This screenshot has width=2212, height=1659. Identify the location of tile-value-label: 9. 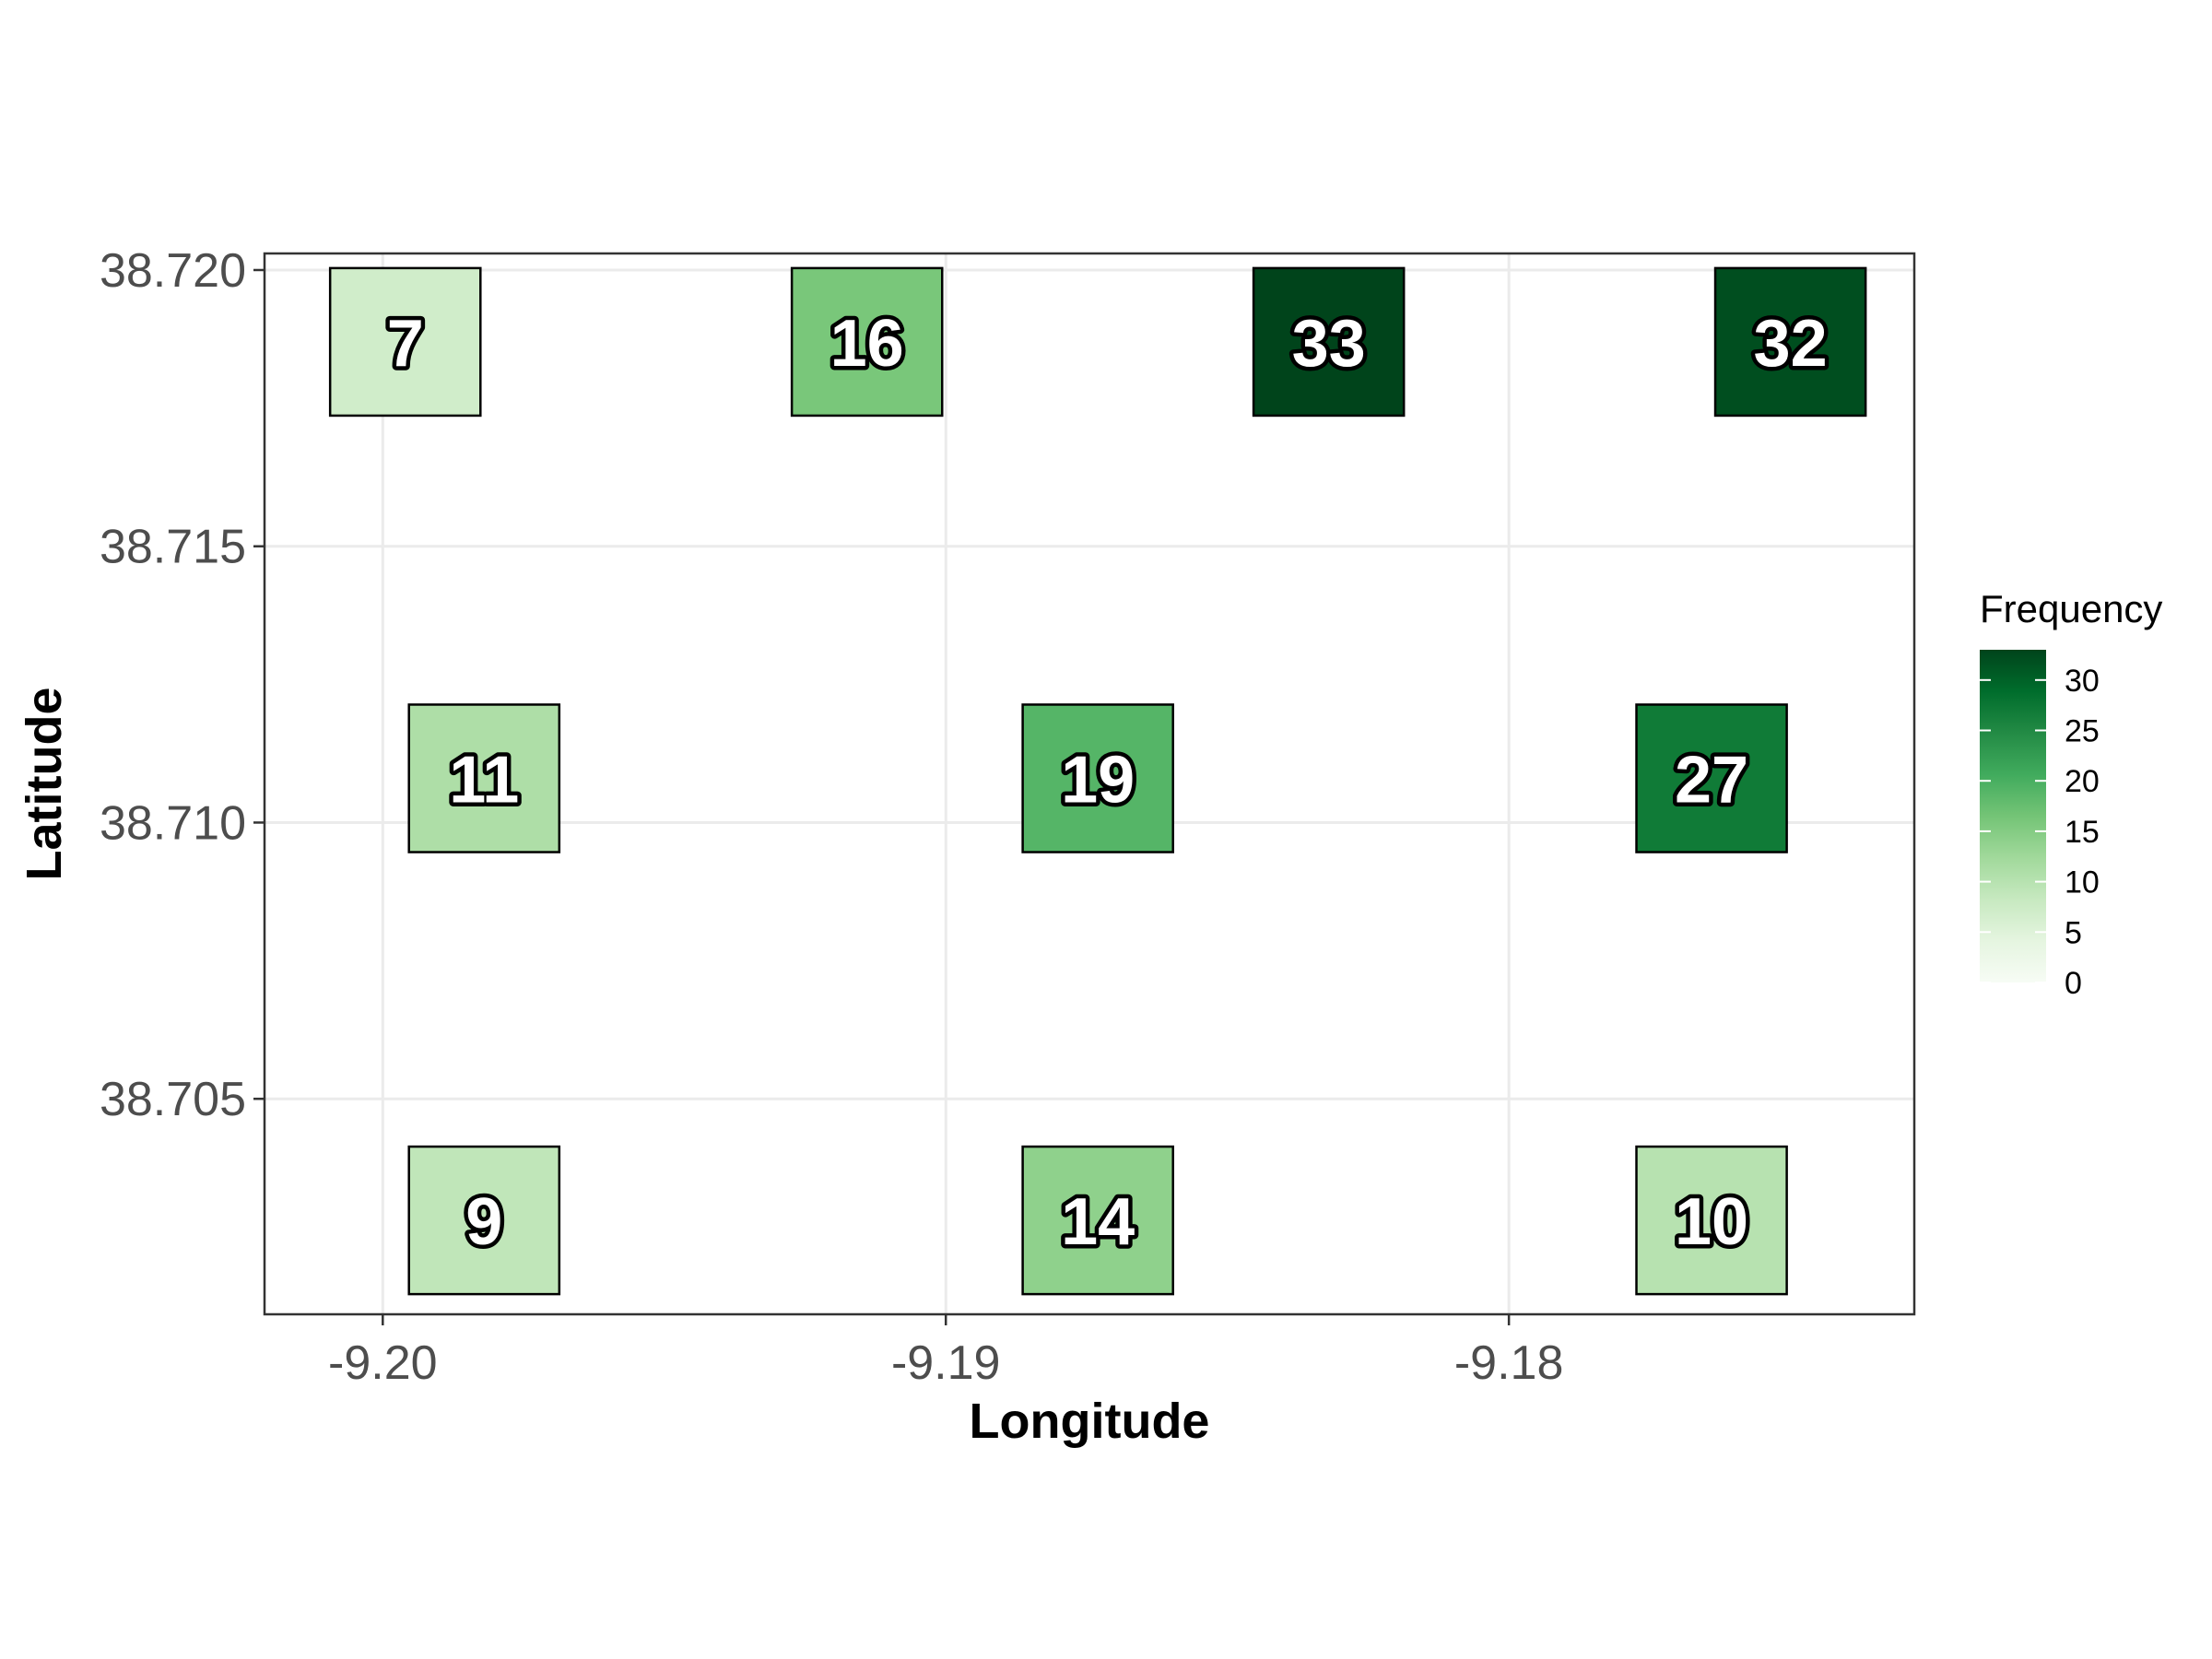
(483, 1222).